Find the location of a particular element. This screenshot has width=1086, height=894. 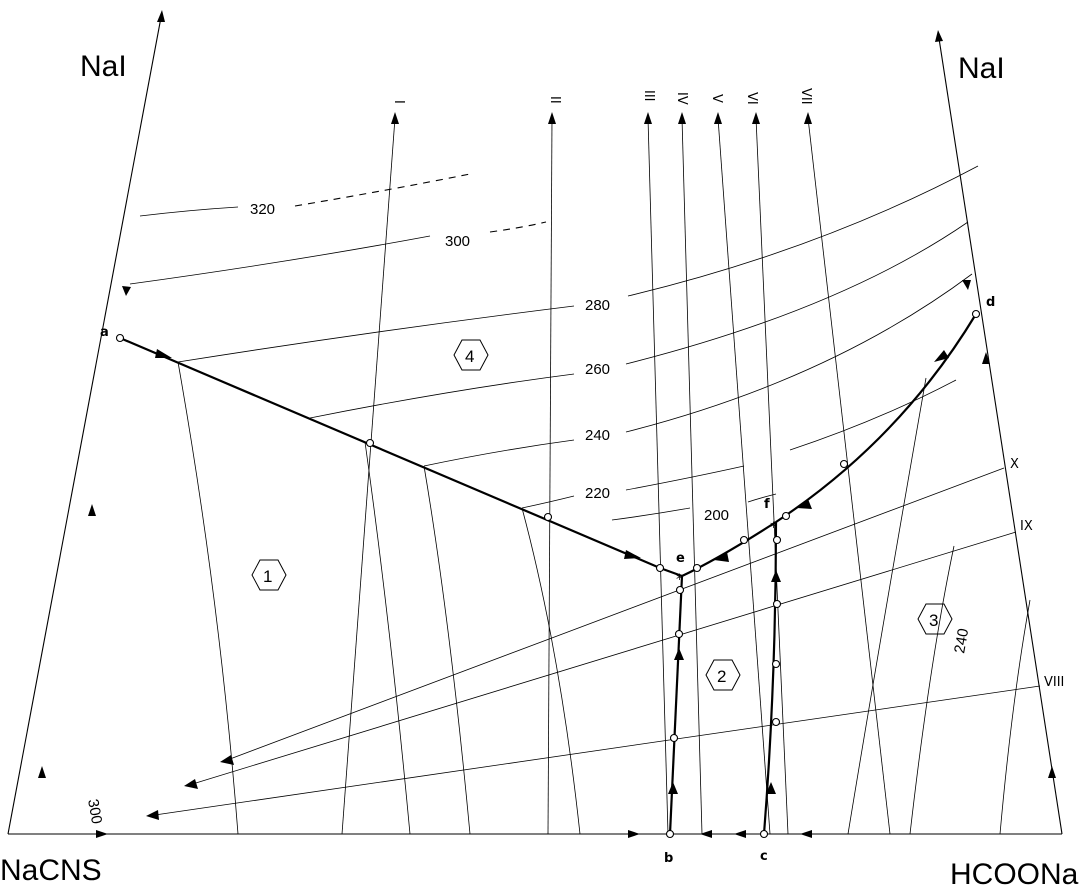

section-label-IV: IV is located at coordinates (681, 98).